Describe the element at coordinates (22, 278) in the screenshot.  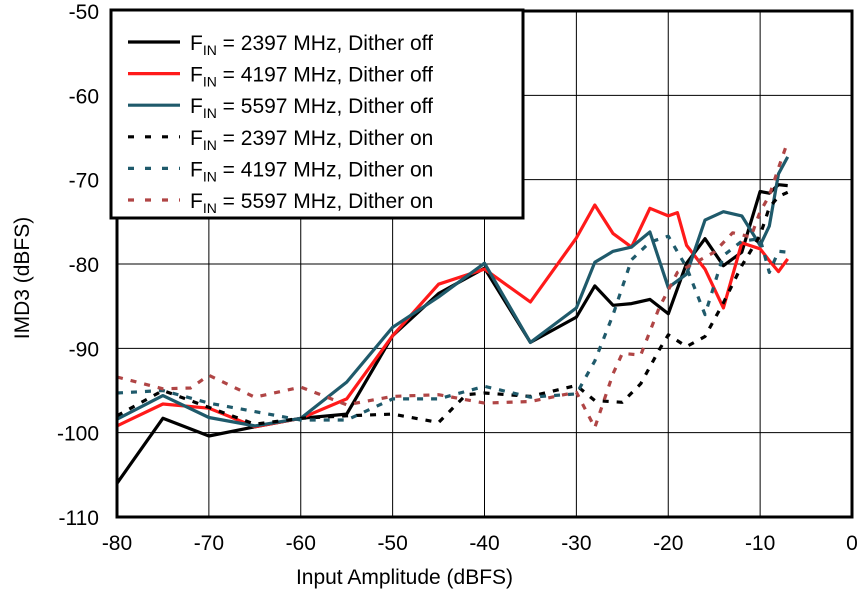
I see `y-axis-title: IMD3 (dBFS)` at that location.